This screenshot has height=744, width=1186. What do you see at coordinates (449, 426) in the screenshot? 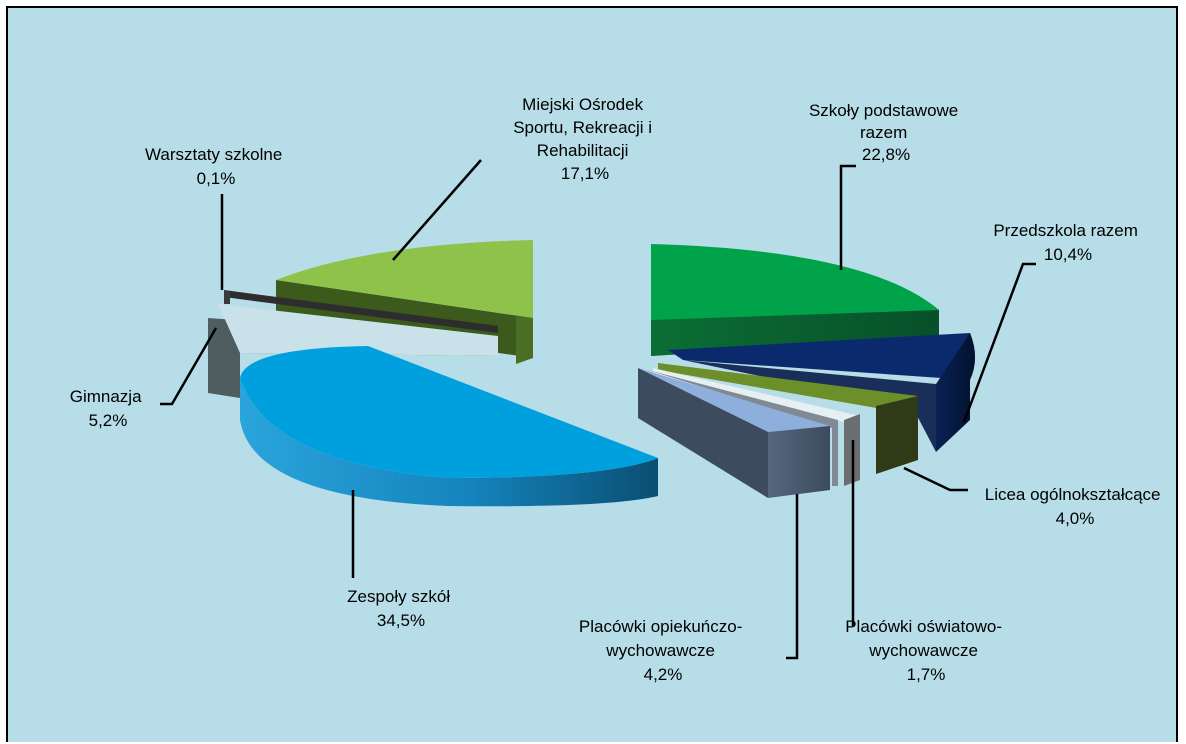
I see `slice-zespoly` at bounding box center [449, 426].